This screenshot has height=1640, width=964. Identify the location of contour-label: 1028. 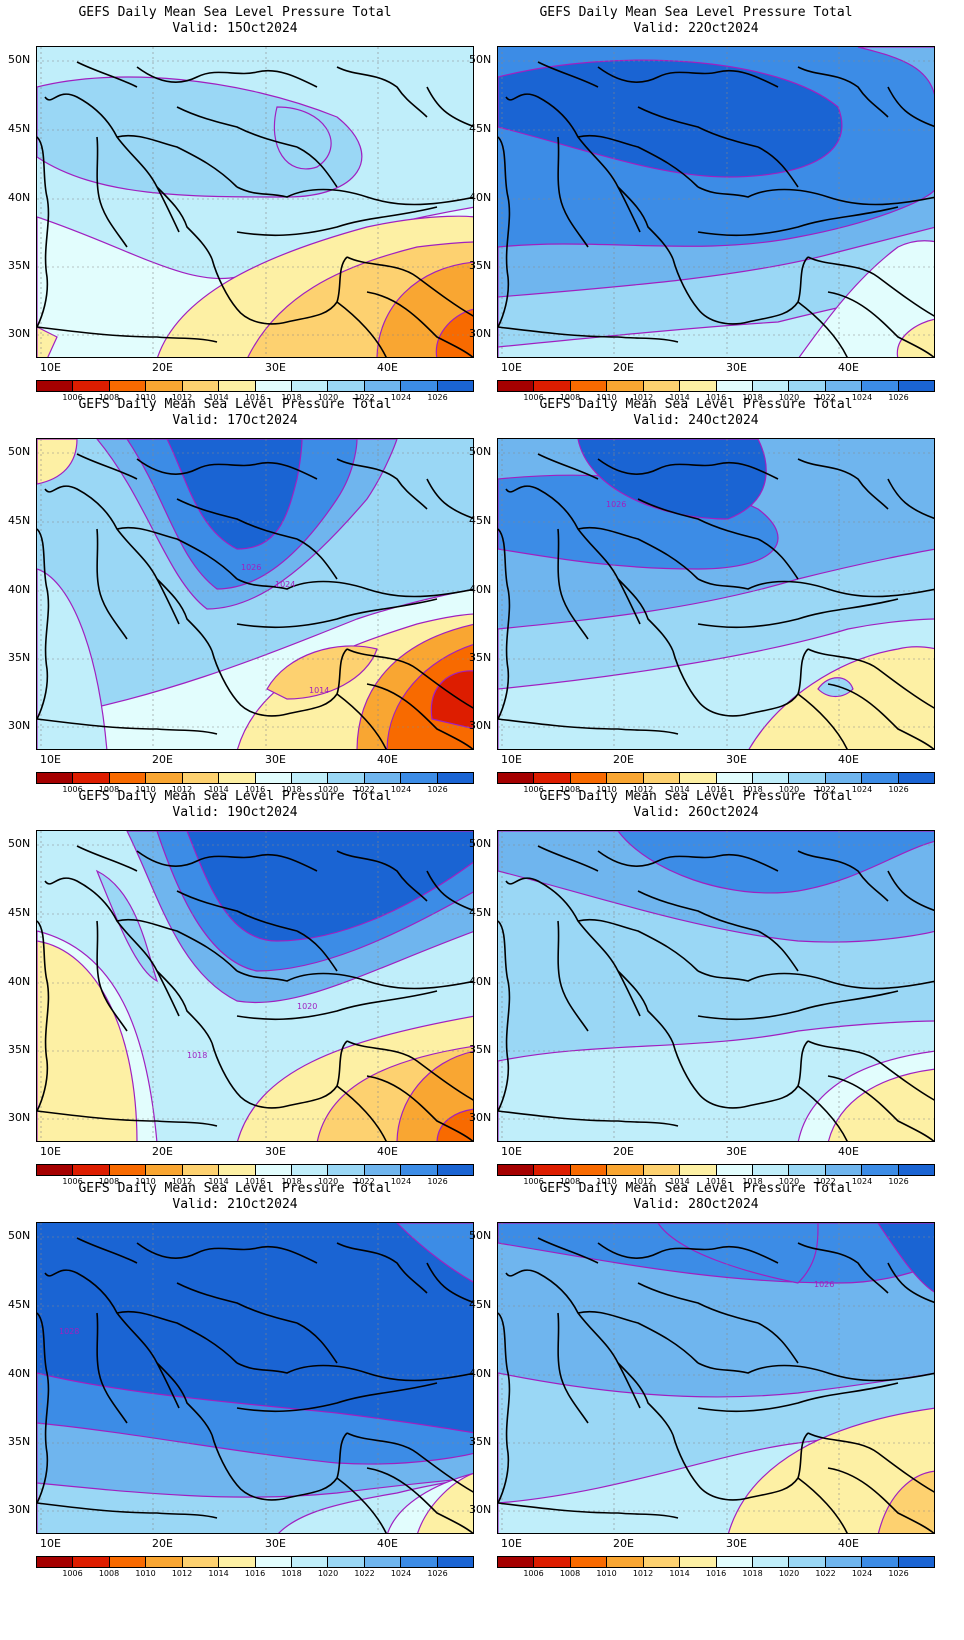
(69, 1331).